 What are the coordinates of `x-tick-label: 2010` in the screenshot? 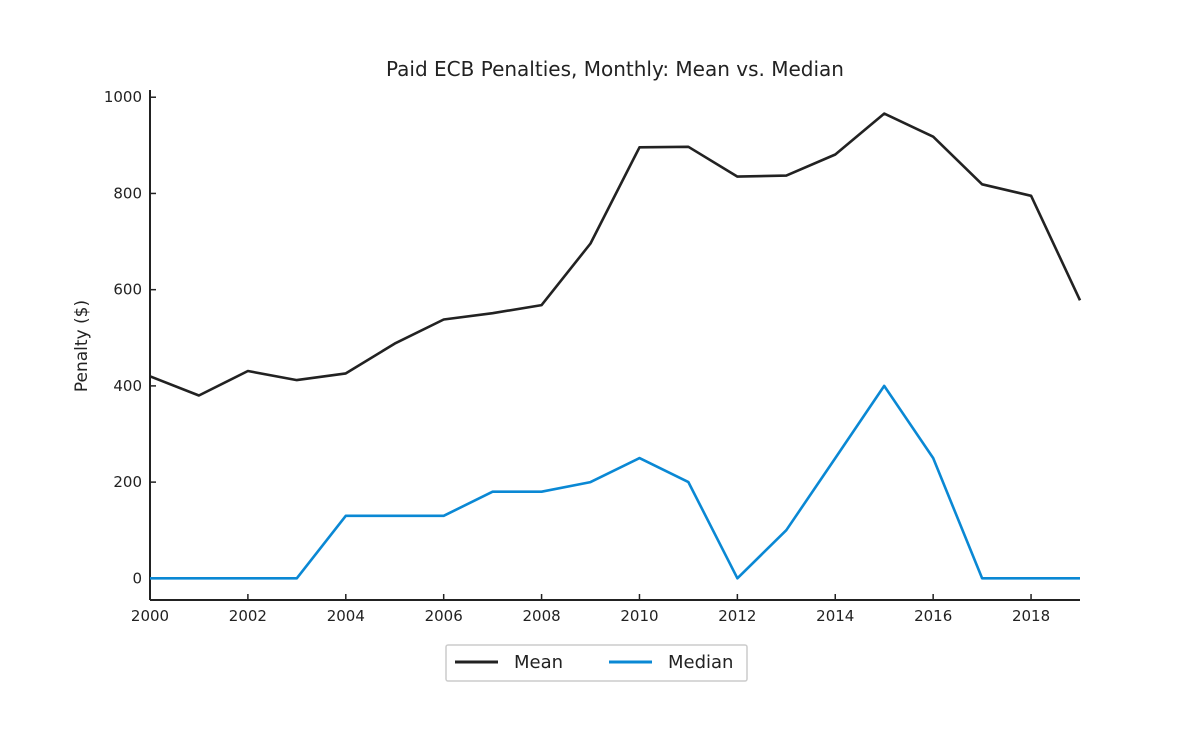 It's located at (639, 616).